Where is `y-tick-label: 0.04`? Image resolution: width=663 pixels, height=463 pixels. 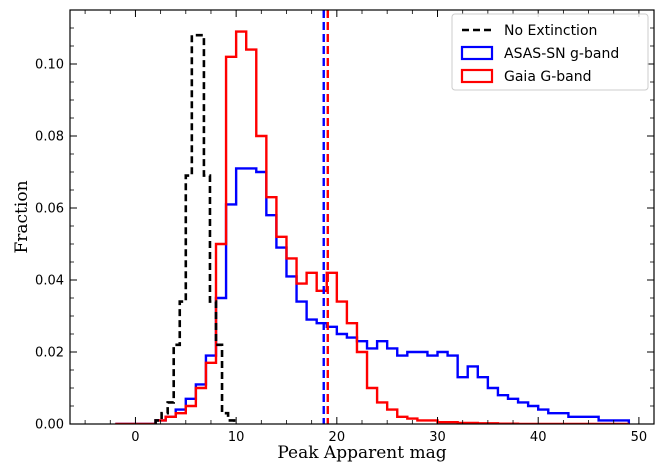 y-tick-label: 0.04 is located at coordinates (49, 281).